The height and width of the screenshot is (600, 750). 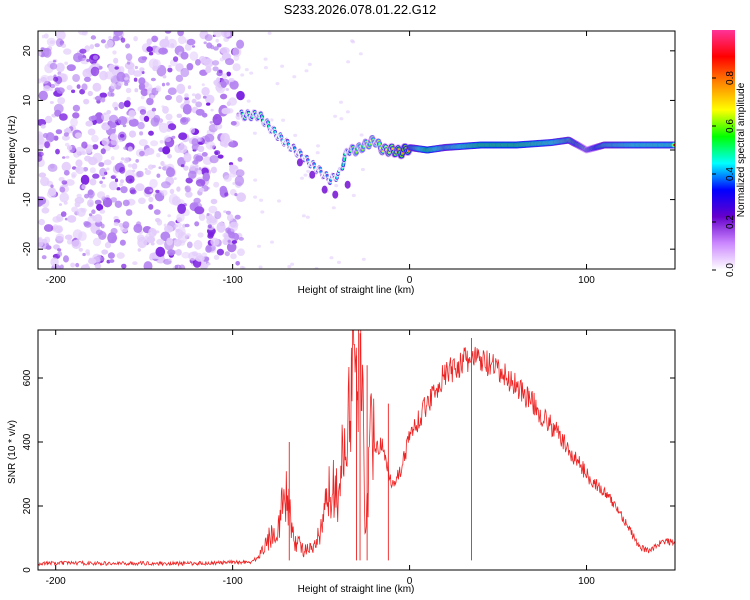 What do you see at coordinates (730, 78) in the screenshot?
I see `colorbar-tick-label: 0.8` at bounding box center [730, 78].